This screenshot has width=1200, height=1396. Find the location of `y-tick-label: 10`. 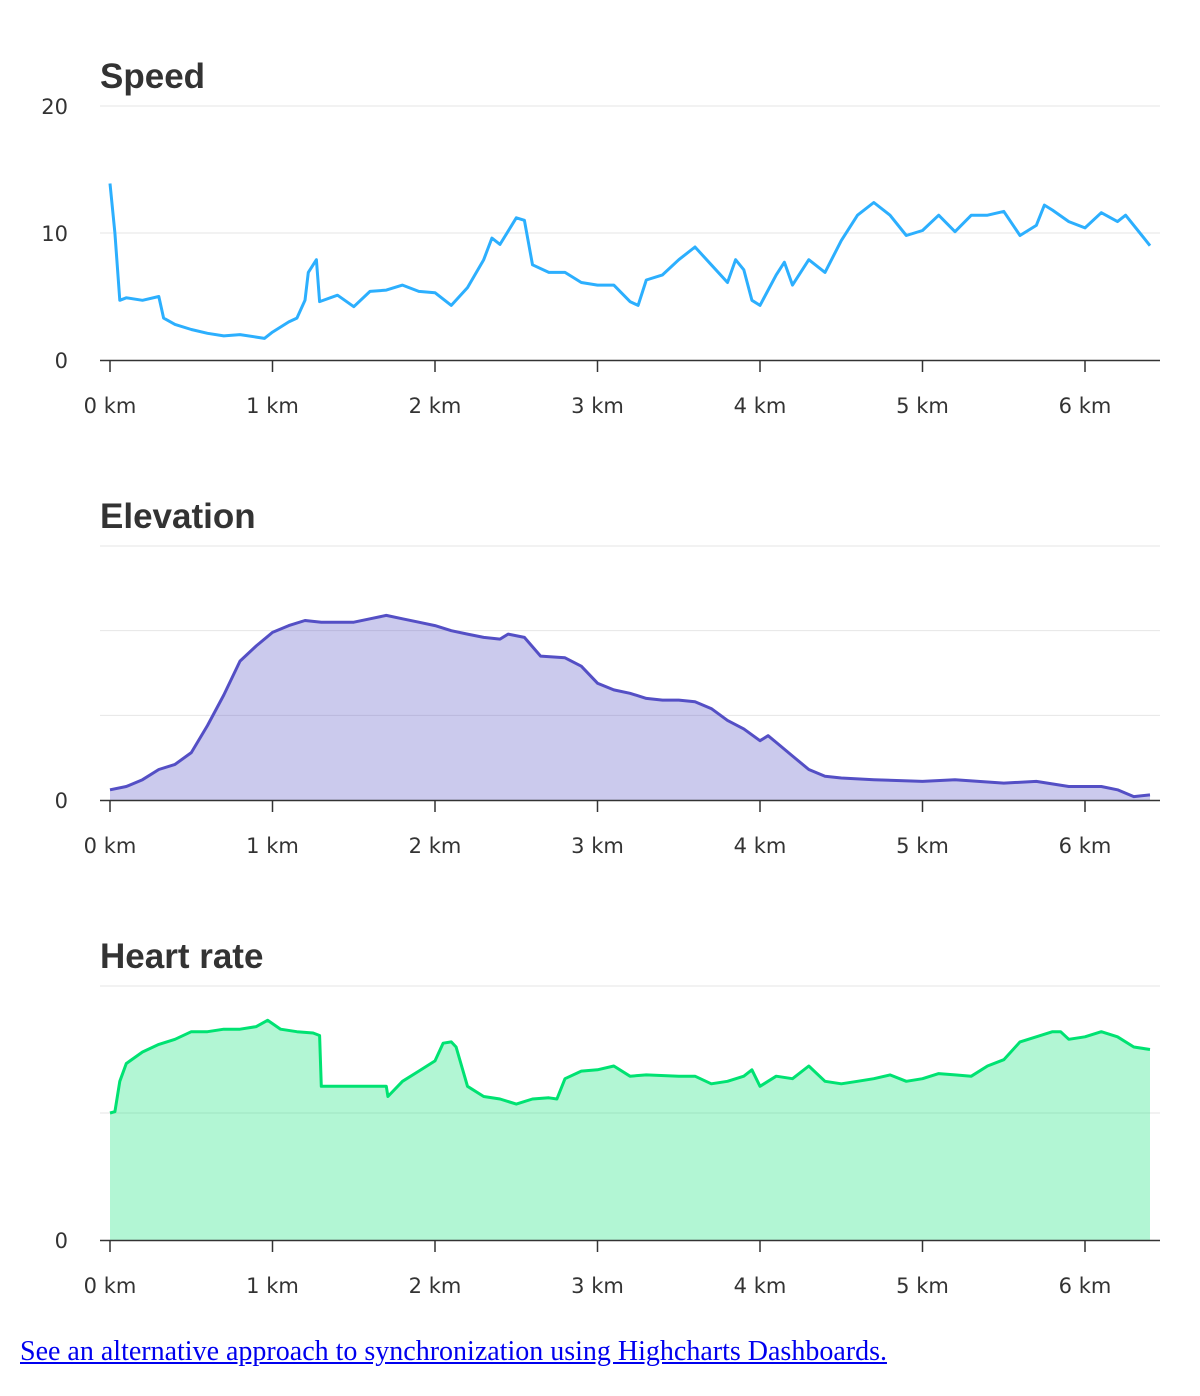

y-tick-label: 10 is located at coordinates (54, 234).